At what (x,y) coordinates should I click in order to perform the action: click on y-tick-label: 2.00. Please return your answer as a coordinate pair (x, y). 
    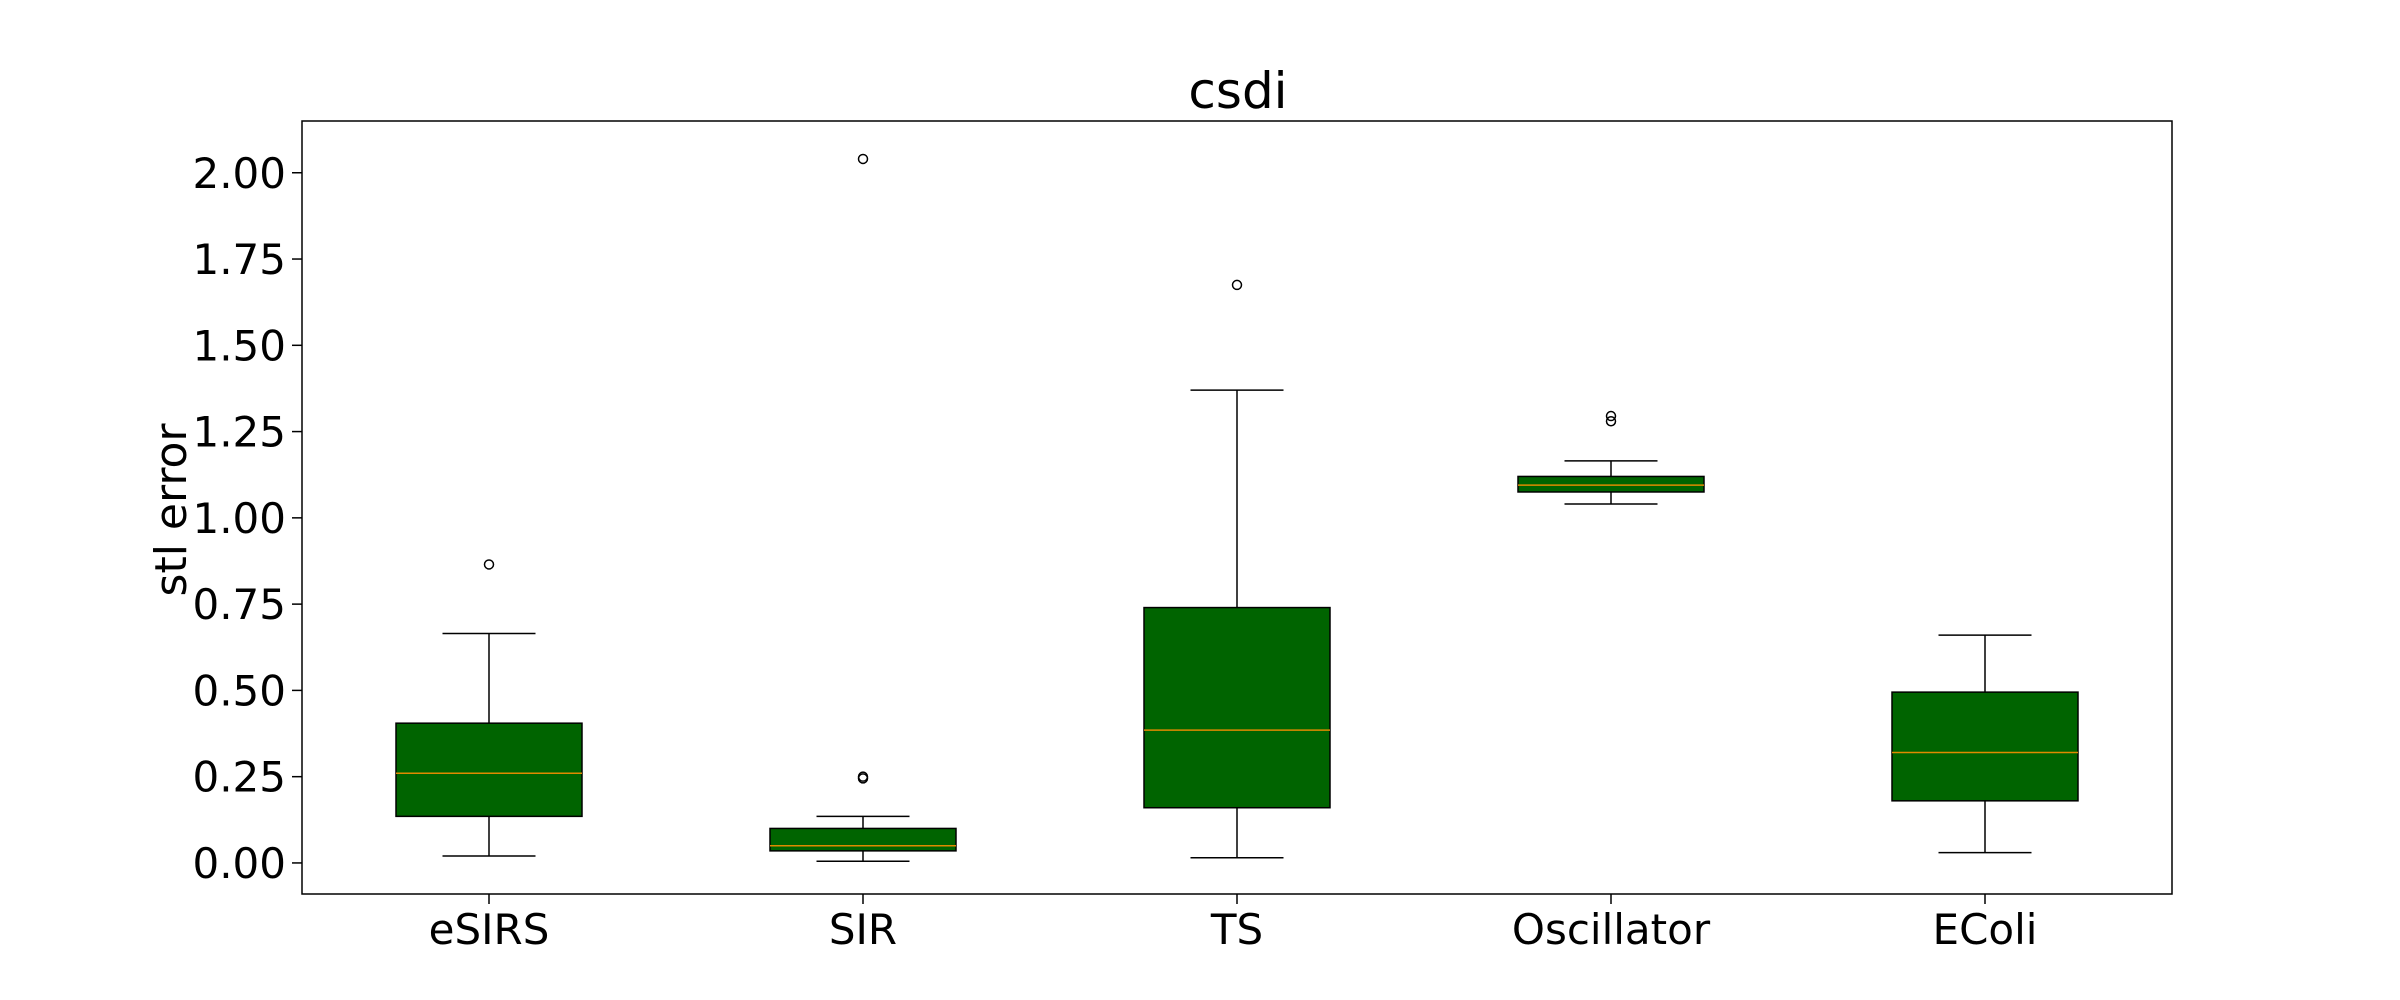
    Looking at the image, I should click on (239, 173).